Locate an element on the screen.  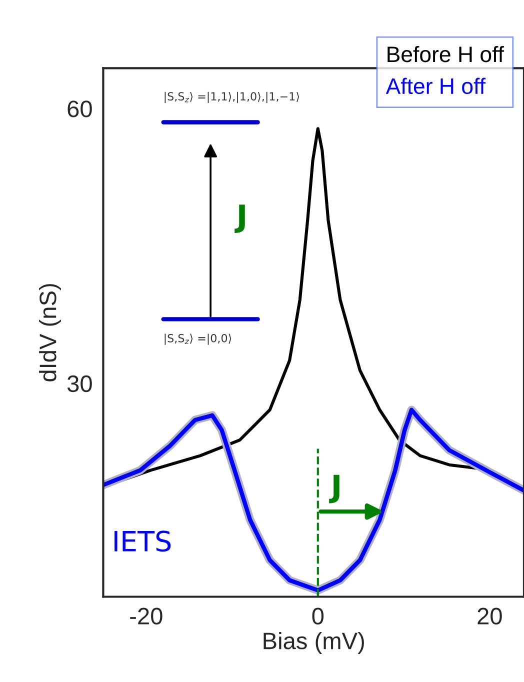
y-axis-title: dIdV (nS) is located at coordinates (49, 333).